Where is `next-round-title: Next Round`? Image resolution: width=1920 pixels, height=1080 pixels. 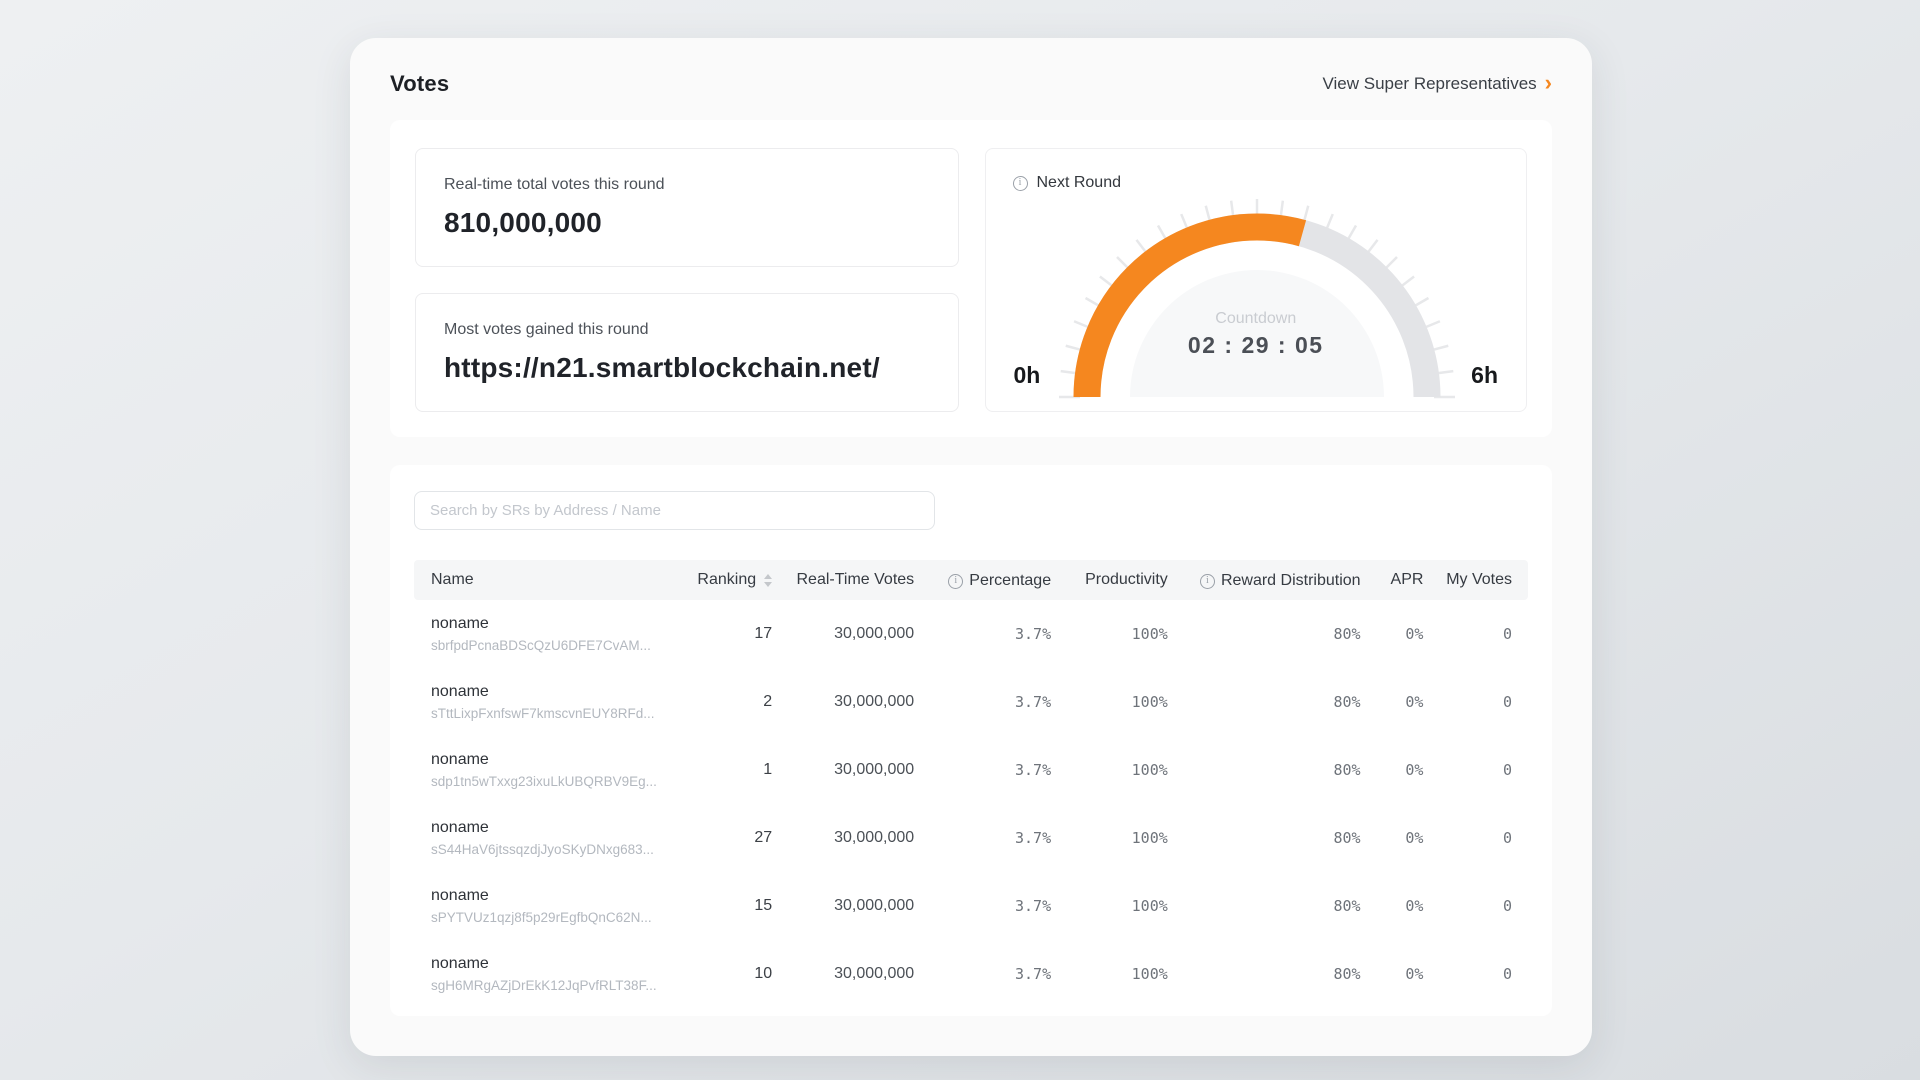
next-round-title: Next Round is located at coordinates (1079, 182).